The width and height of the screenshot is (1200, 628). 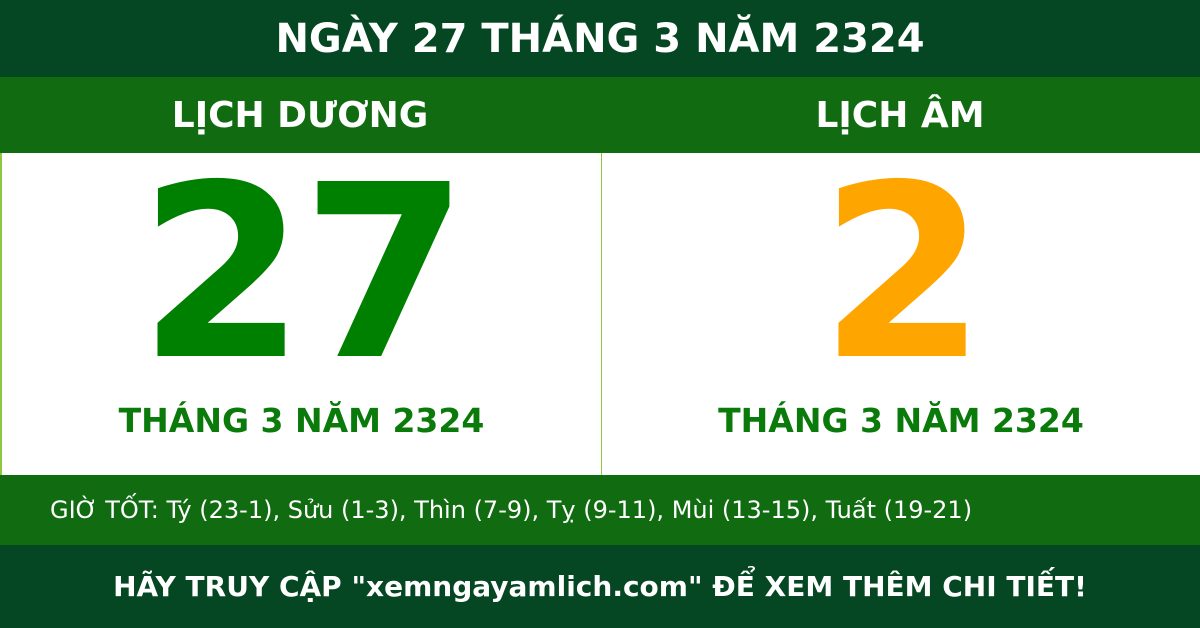 What do you see at coordinates (903, 273) in the screenshot?
I see `lunar-day: 2` at bounding box center [903, 273].